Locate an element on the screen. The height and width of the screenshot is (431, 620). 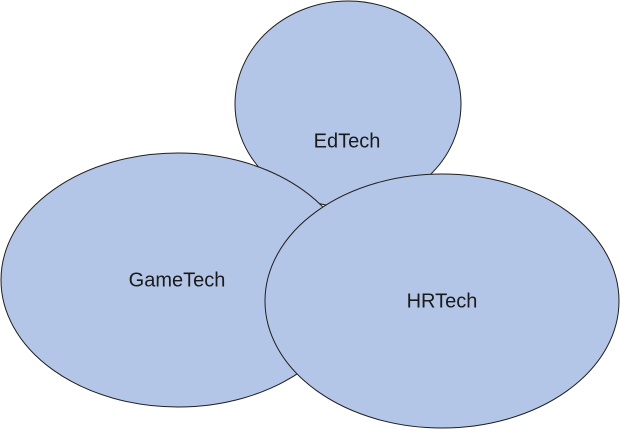
label-hrtech: HRTech is located at coordinates (442, 301).